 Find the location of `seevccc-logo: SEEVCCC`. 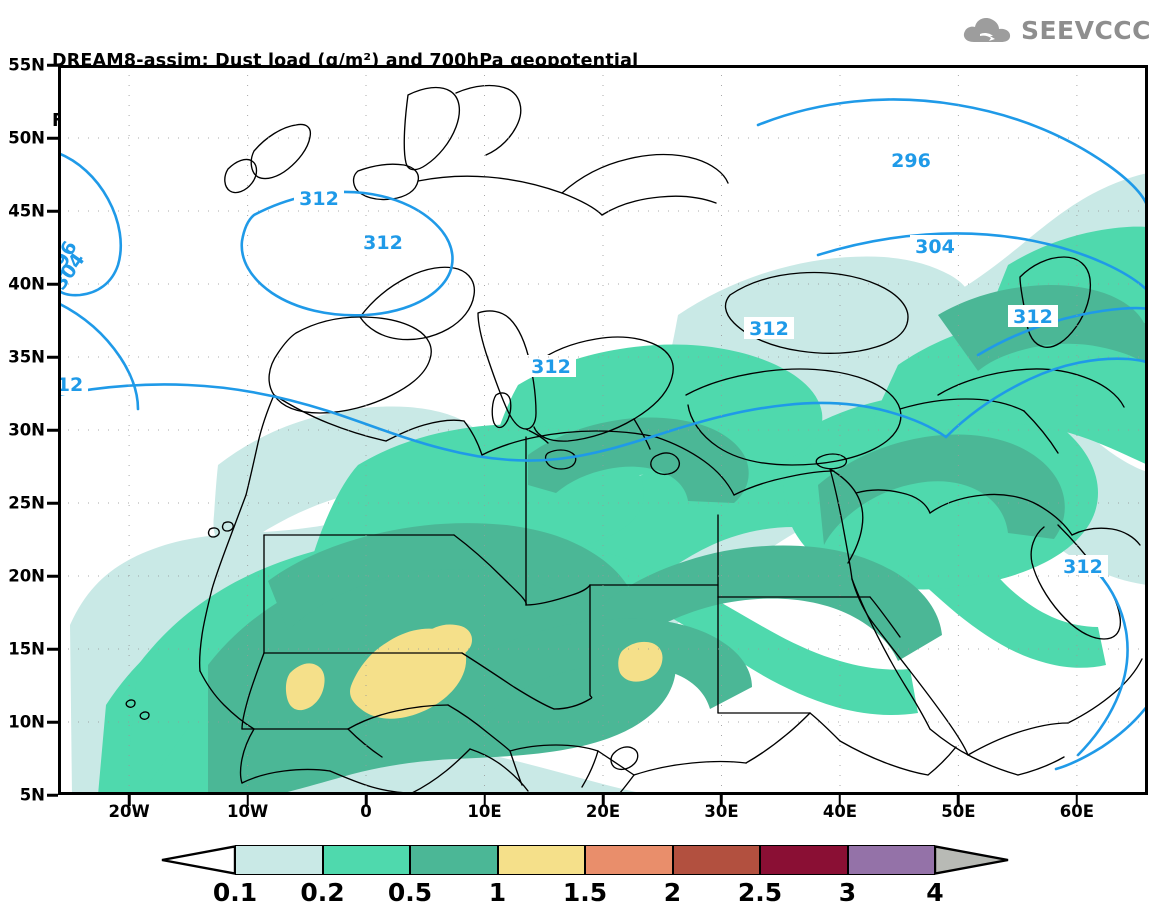

seevccc-logo: SEEVCCC is located at coordinates (1055, 30).